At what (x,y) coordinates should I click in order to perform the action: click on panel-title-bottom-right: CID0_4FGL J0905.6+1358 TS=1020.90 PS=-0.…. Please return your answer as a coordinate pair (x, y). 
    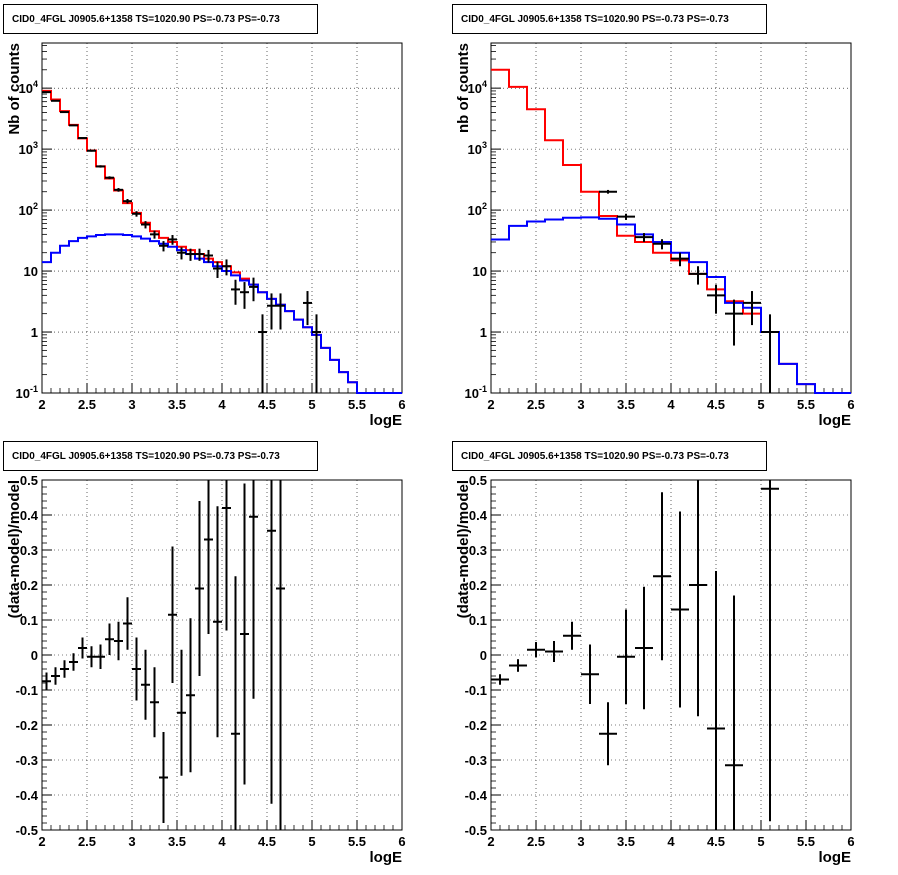
    Looking at the image, I should click on (609, 456).